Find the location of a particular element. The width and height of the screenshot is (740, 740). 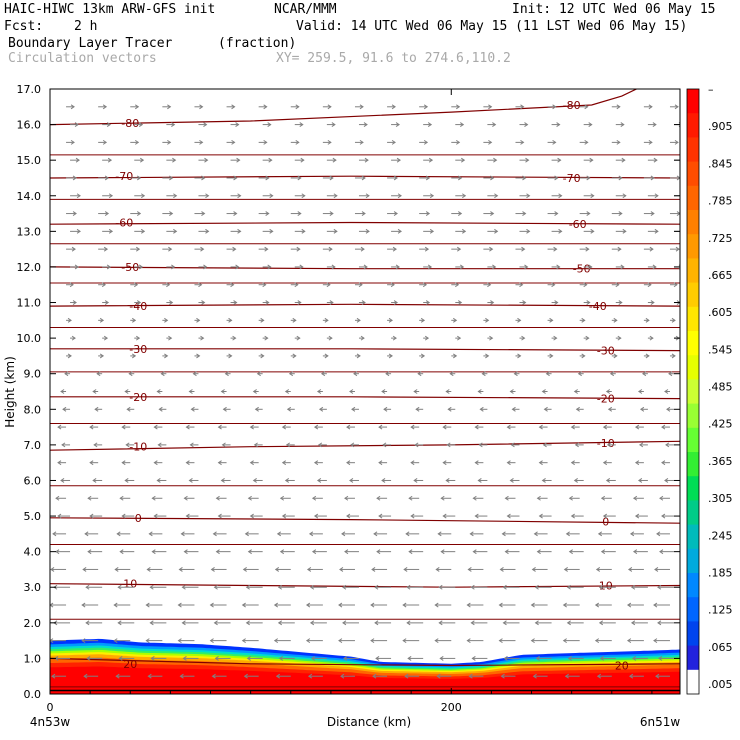

y-tick-label: 16.0 is located at coordinates (29, 125).